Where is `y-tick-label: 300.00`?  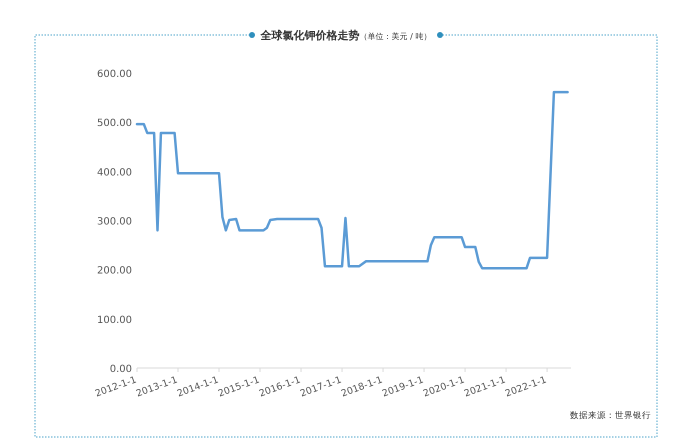
y-tick-label: 300.00 is located at coordinates (114, 222).